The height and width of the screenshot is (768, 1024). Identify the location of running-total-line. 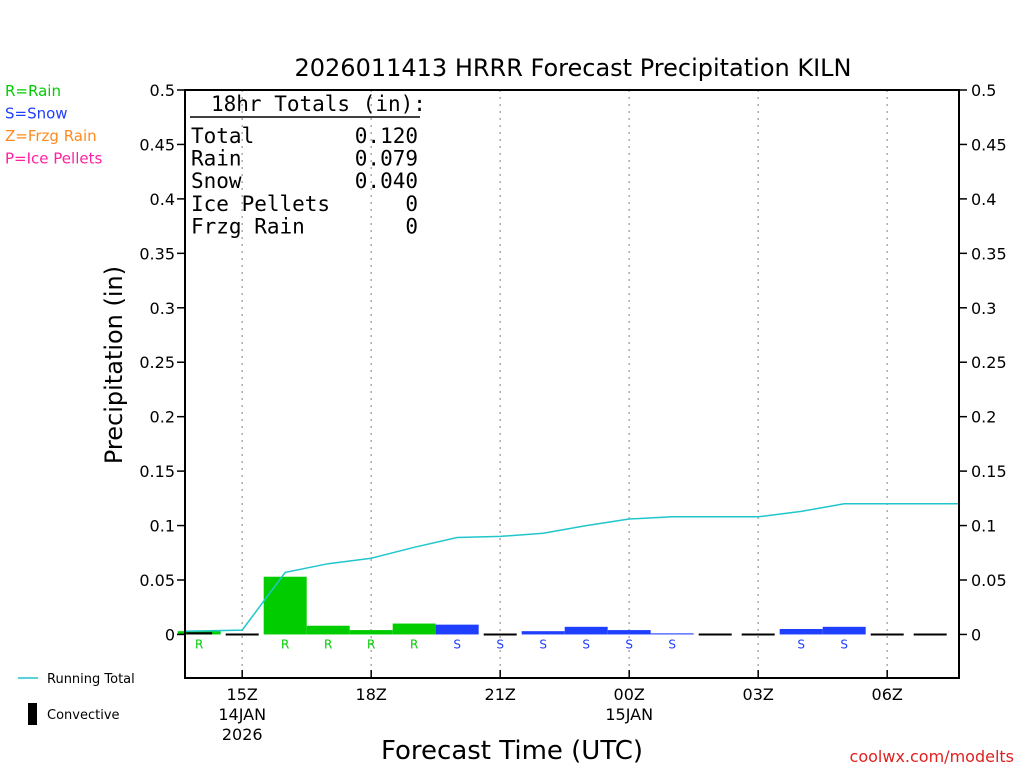
(571, 567).